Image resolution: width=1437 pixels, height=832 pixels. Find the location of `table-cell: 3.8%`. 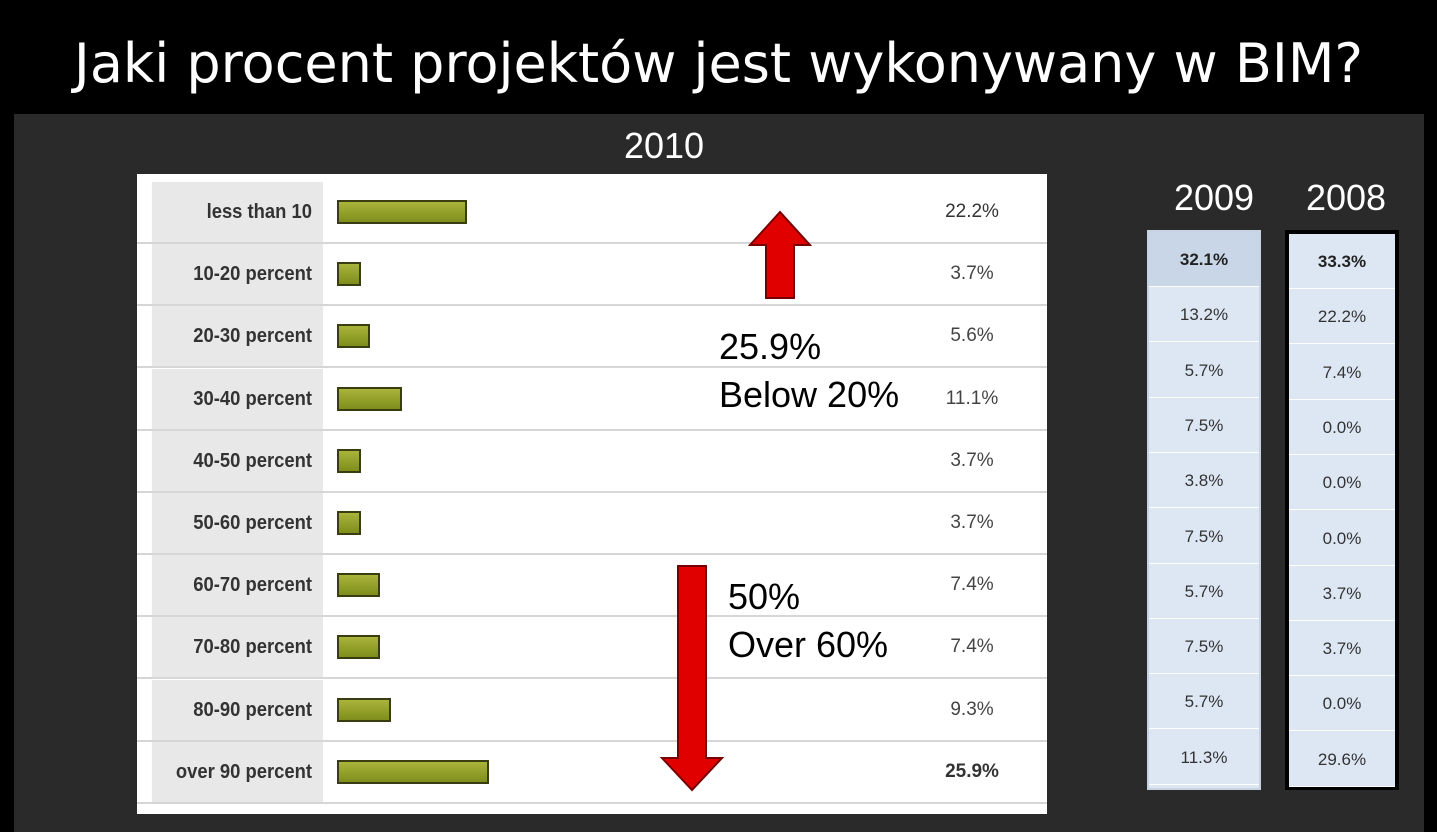

table-cell: 3.8% is located at coordinates (1204, 481).